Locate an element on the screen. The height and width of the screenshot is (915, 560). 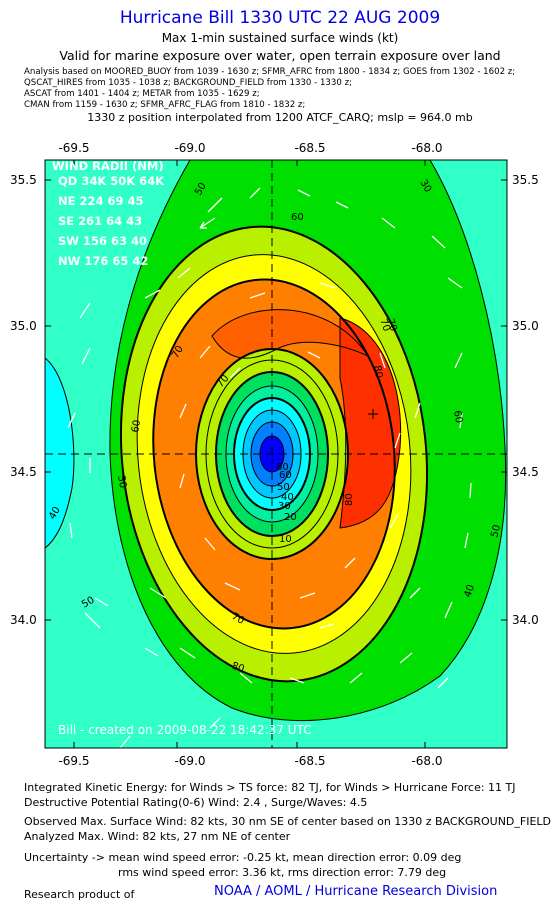
lat-tick-label-right: 34.5 is located at coordinates (525, 472).